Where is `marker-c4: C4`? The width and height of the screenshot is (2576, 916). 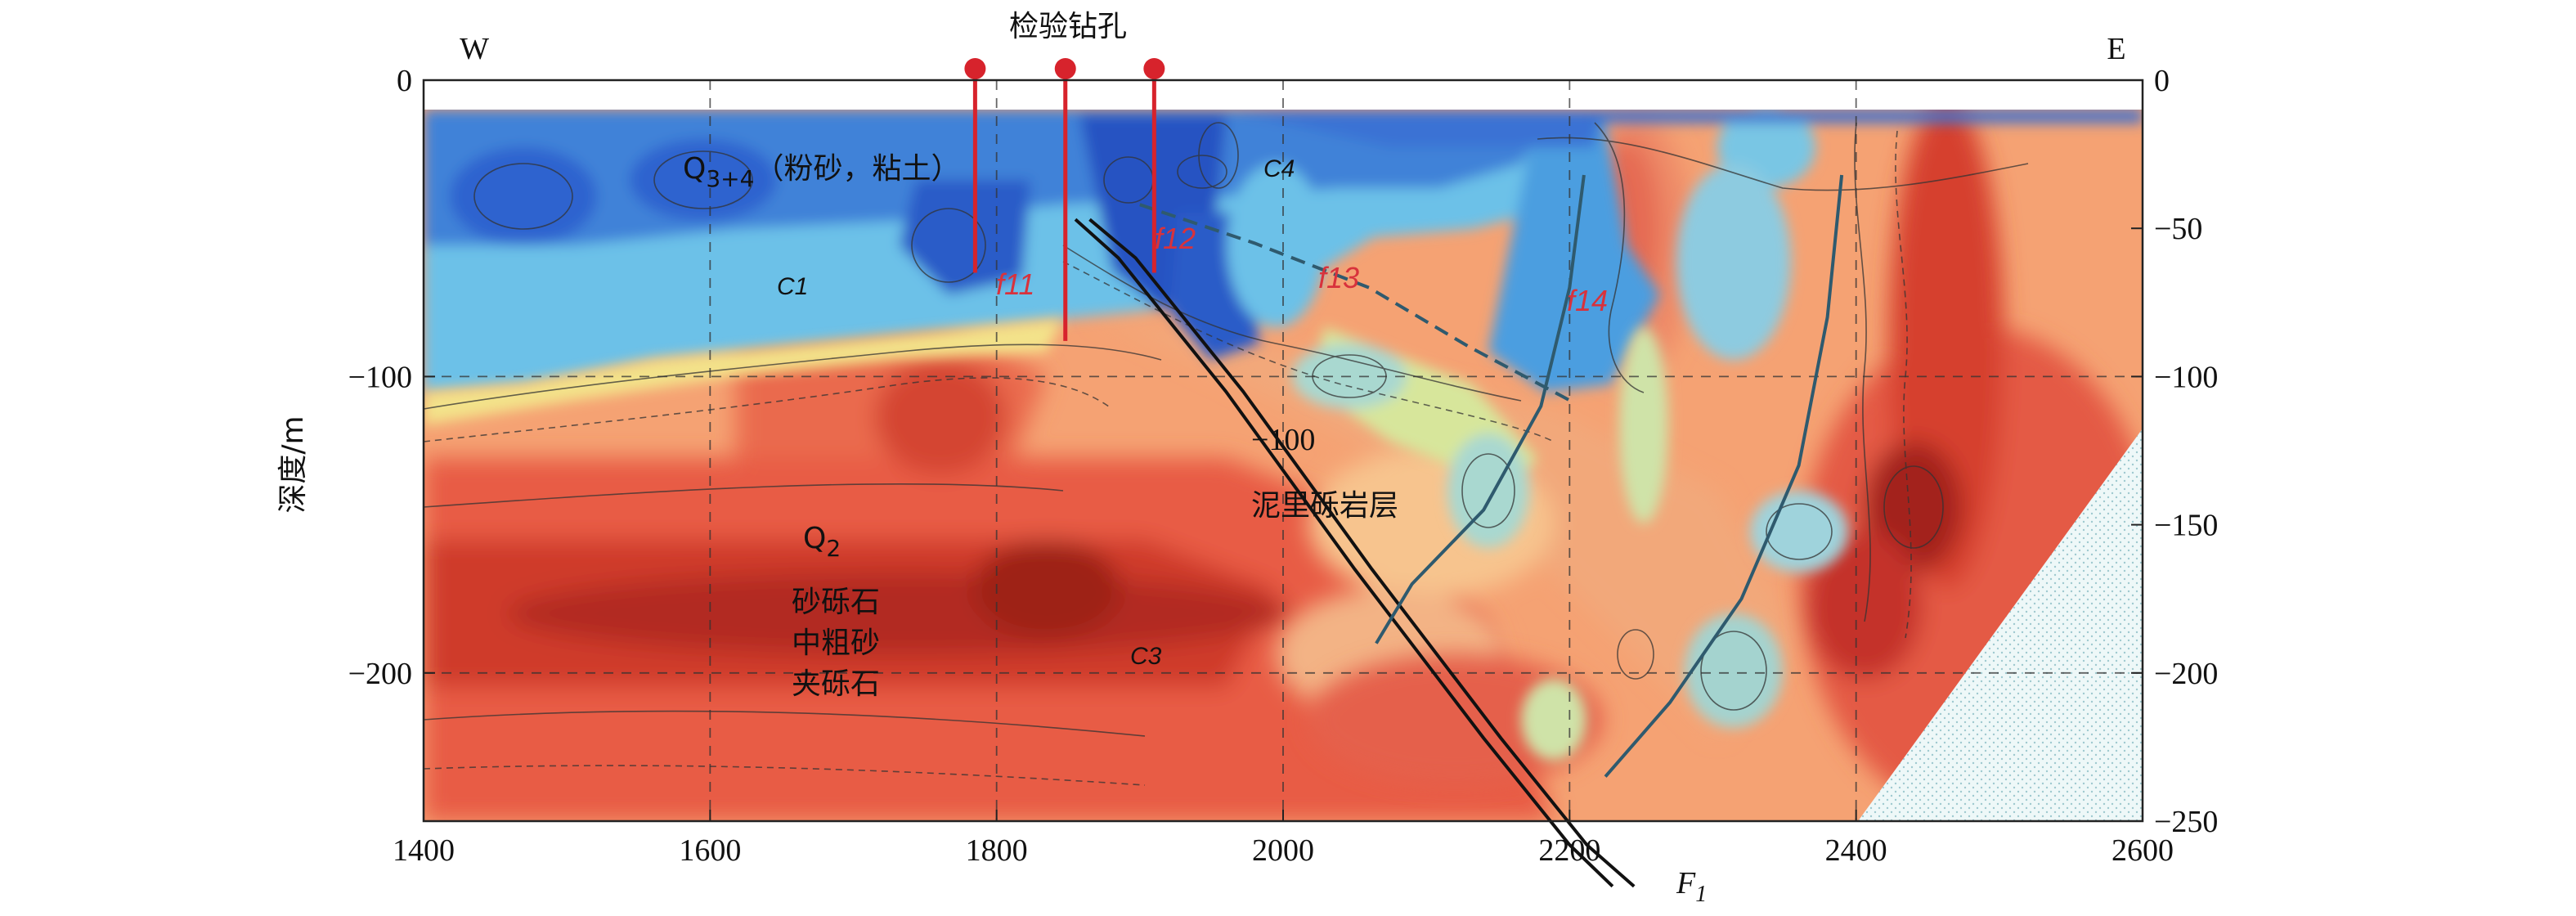
marker-c4: C4 is located at coordinates (1279, 168).